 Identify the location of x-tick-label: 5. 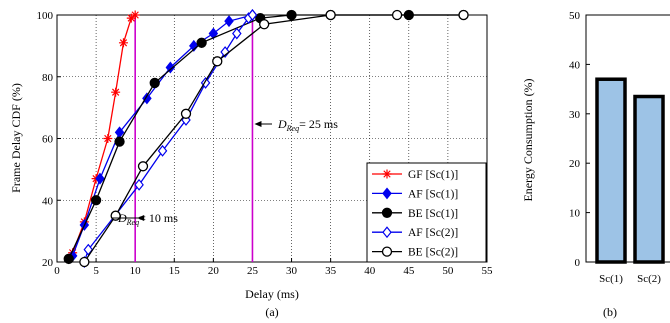
(96, 271).